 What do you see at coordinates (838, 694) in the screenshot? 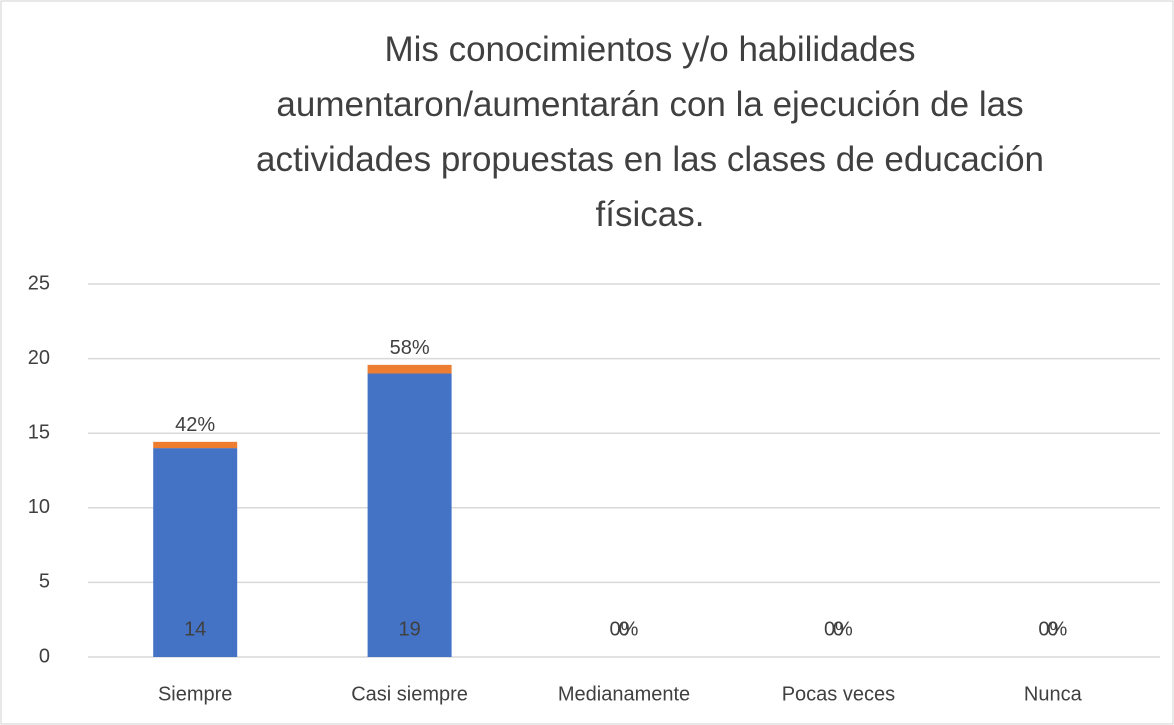
I see `x-tick-label: Pocas veces` at bounding box center [838, 694].